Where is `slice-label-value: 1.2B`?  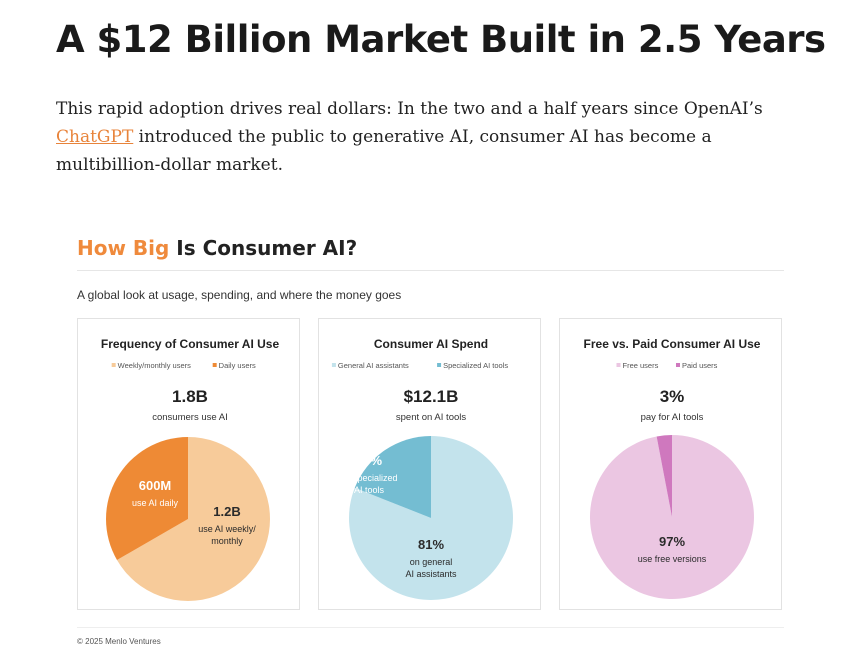
slice-label-value: 1.2B is located at coordinates (226, 511).